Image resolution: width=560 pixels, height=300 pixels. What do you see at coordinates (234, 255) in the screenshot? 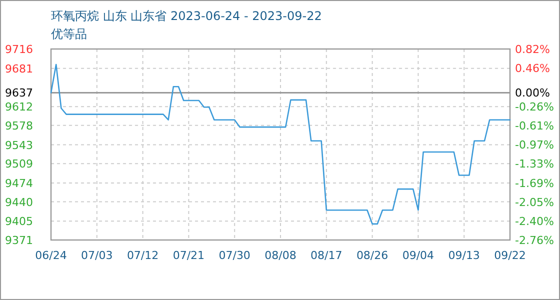
I see `x-tick-label: 07/30` at bounding box center [234, 255].